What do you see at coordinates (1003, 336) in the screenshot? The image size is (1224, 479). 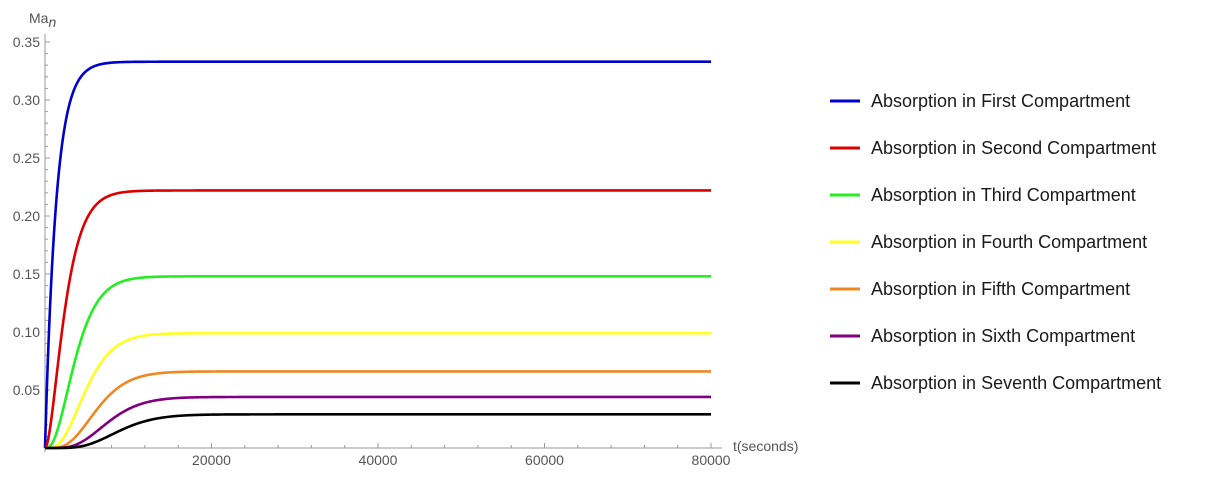 I see `legend-label: Absorption in Sixth Compartment` at bounding box center [1003, 336].